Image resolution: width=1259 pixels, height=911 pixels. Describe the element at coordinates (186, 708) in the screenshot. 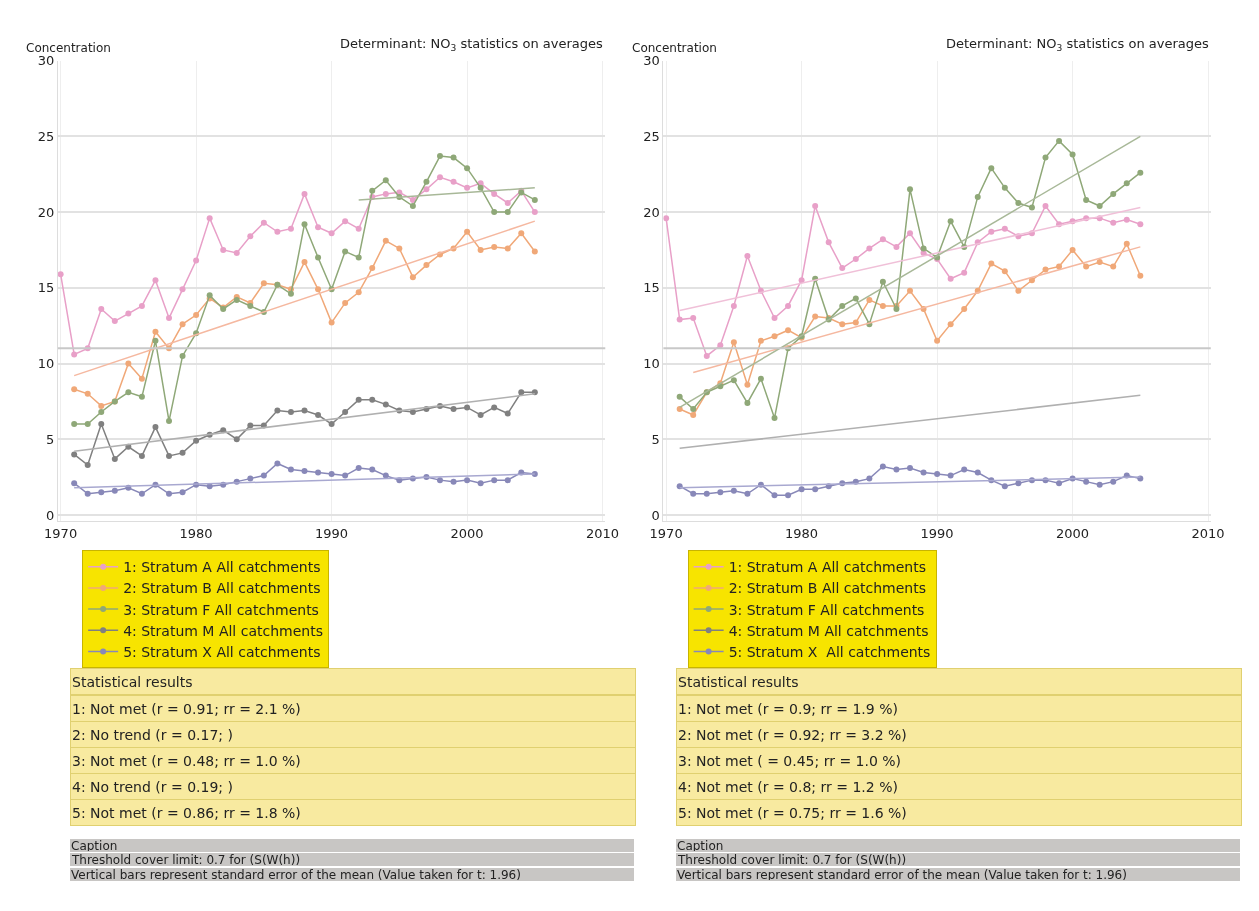

I see `text: 1: Not met (r = 0.91; rr = 2.1 %)` at that location.